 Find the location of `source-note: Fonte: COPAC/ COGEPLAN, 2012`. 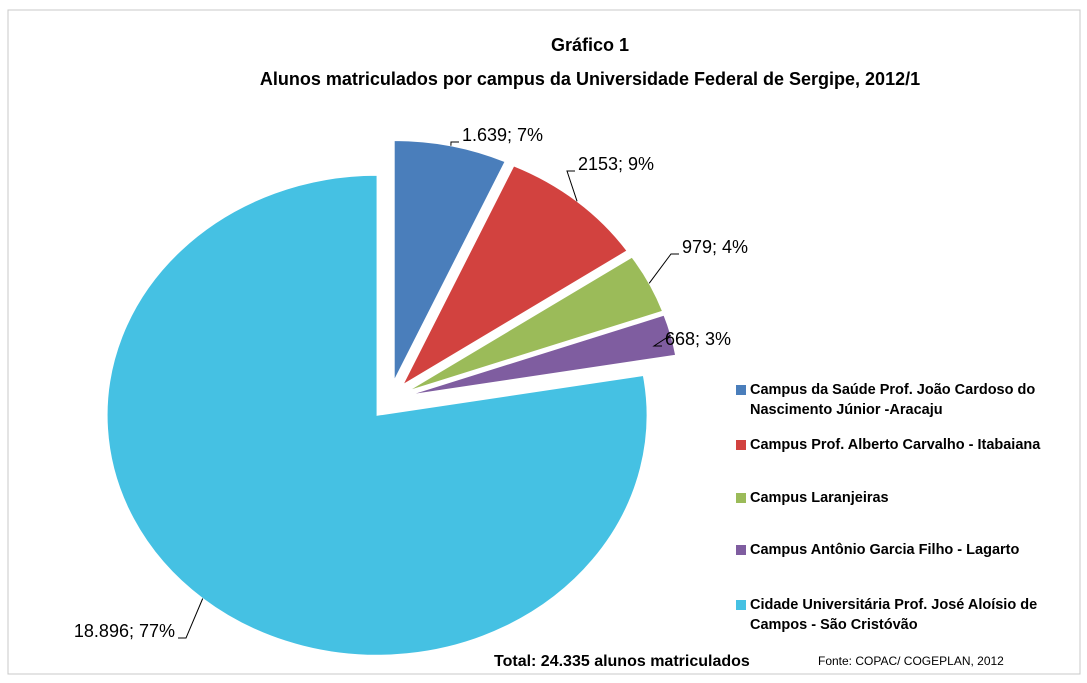

source-note: Fonte: COPAC/ COGEPLAN, 2012 is located at coordinates (911, 661).